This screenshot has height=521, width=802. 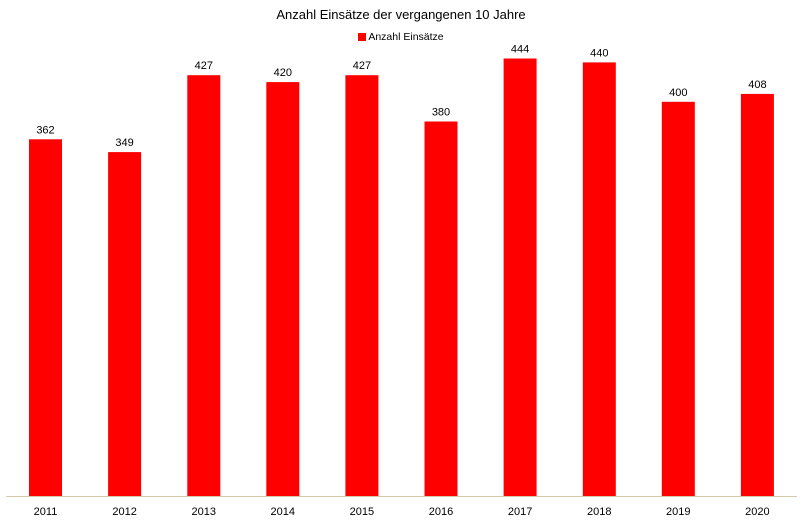 What do you see at coordinates (204, 66) in the screenshot?
I see `data-label-2013: 427` at bounding box center [204, 66].